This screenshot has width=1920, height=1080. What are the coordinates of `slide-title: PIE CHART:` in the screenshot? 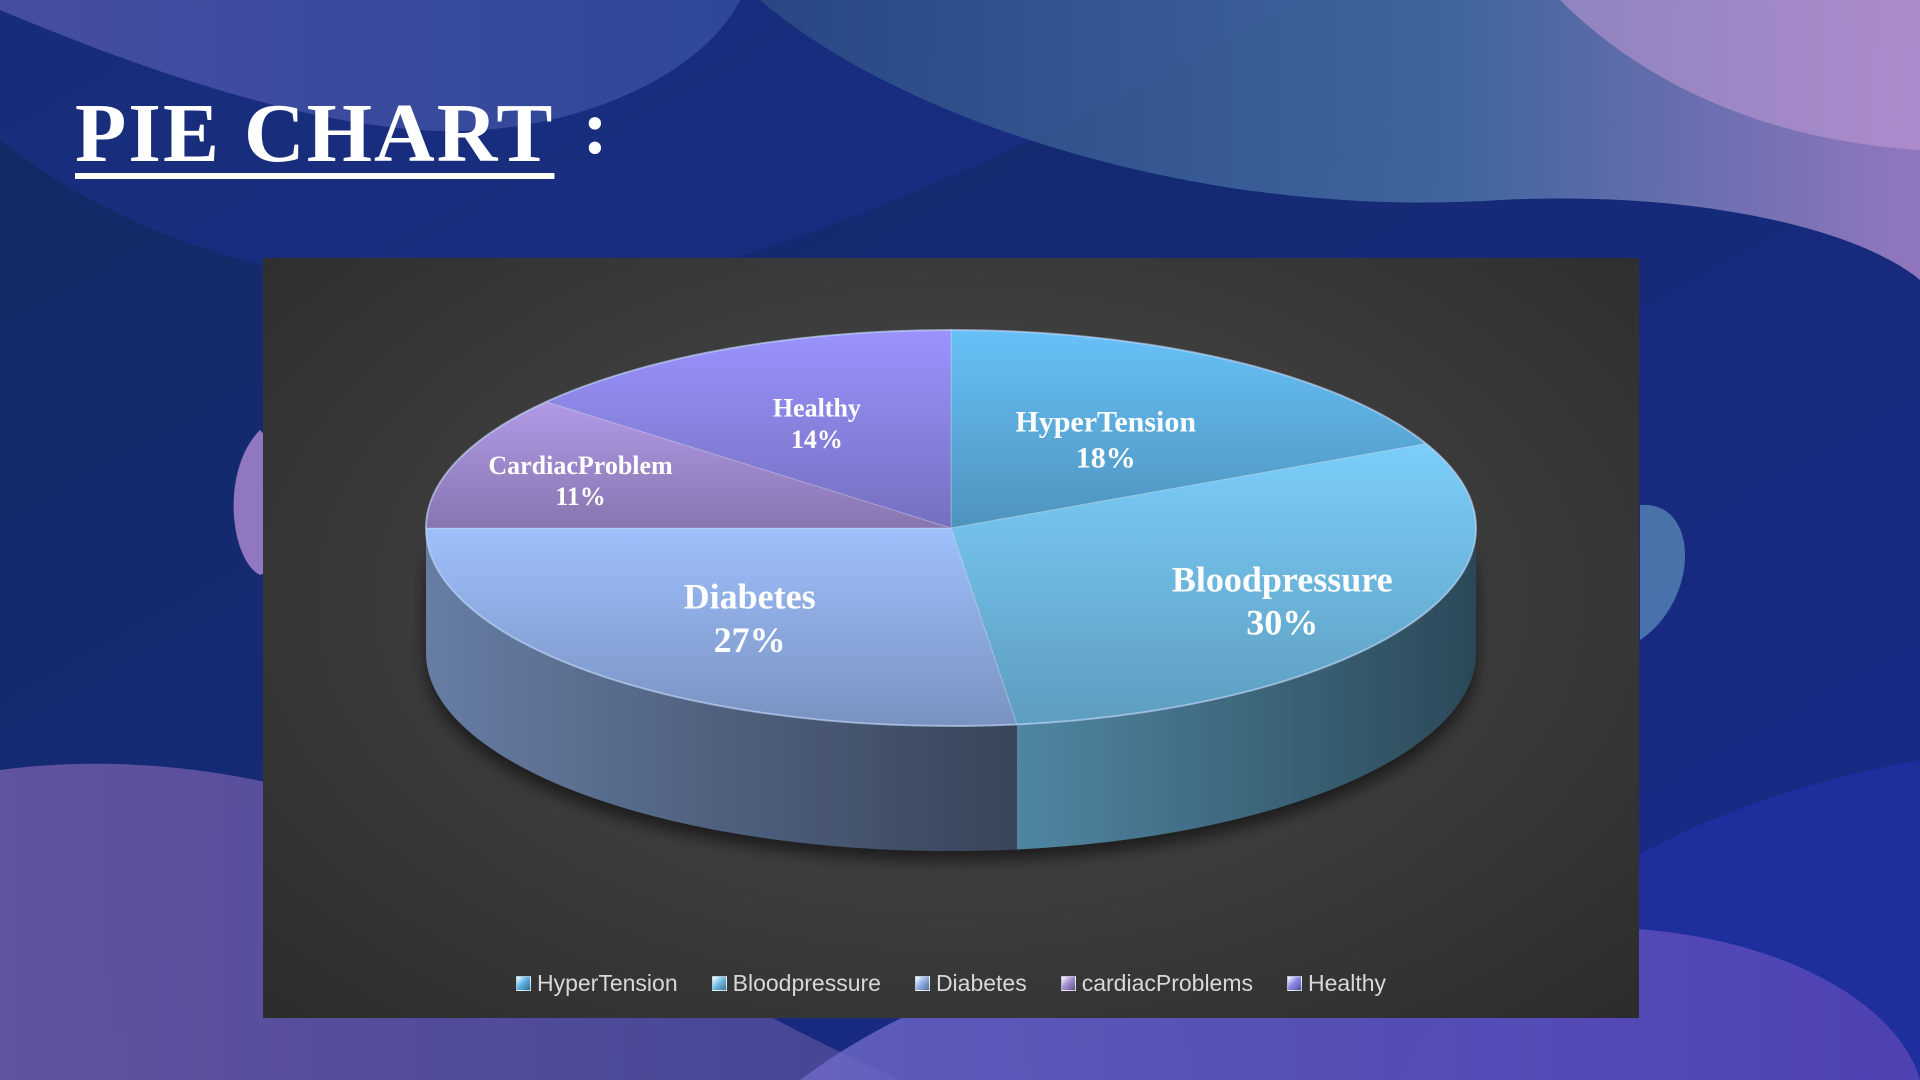 It's located at (342, 133).